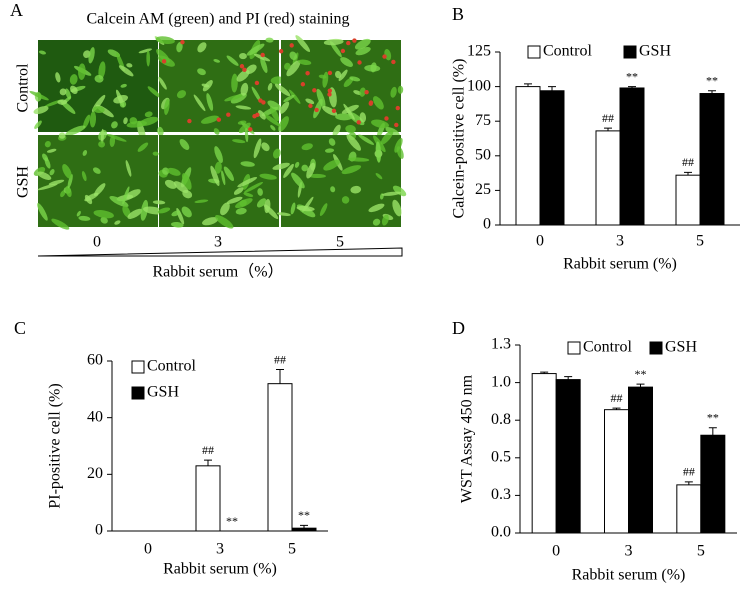 The width and height of the screenshot is (750, 590). Describe the element at coordinates (220, 252) in the screenshot. I see `gradient-wedge` at that location.